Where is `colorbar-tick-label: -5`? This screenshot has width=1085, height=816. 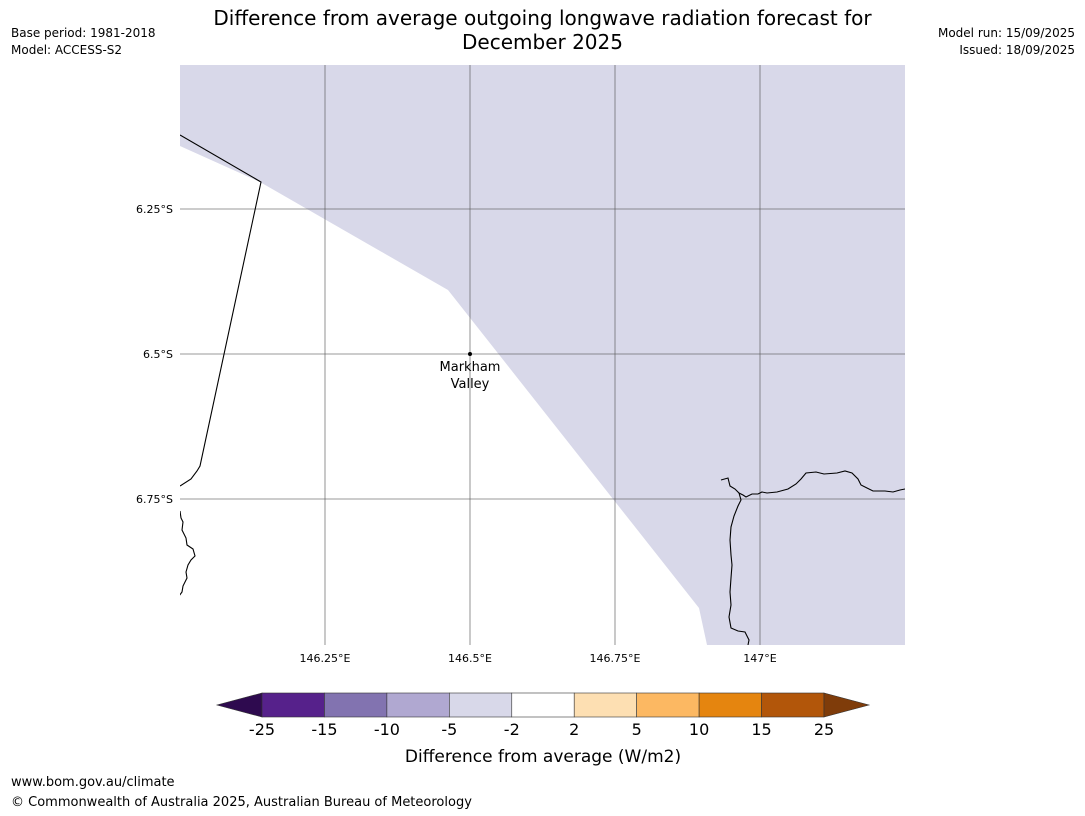 colorbar-tick-label: -5 is located at coordinates (449, 729).